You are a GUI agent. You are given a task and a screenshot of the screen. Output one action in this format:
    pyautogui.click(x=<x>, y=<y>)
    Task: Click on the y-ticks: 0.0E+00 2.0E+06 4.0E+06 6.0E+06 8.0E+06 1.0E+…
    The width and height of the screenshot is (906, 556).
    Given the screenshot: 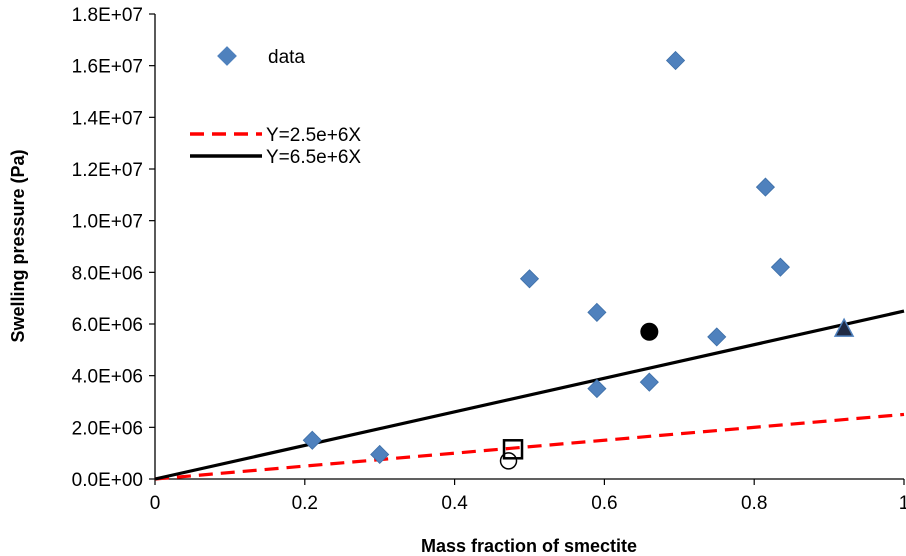 What is the action you would take?
    pyautogui.click(x=113, y=248)
    